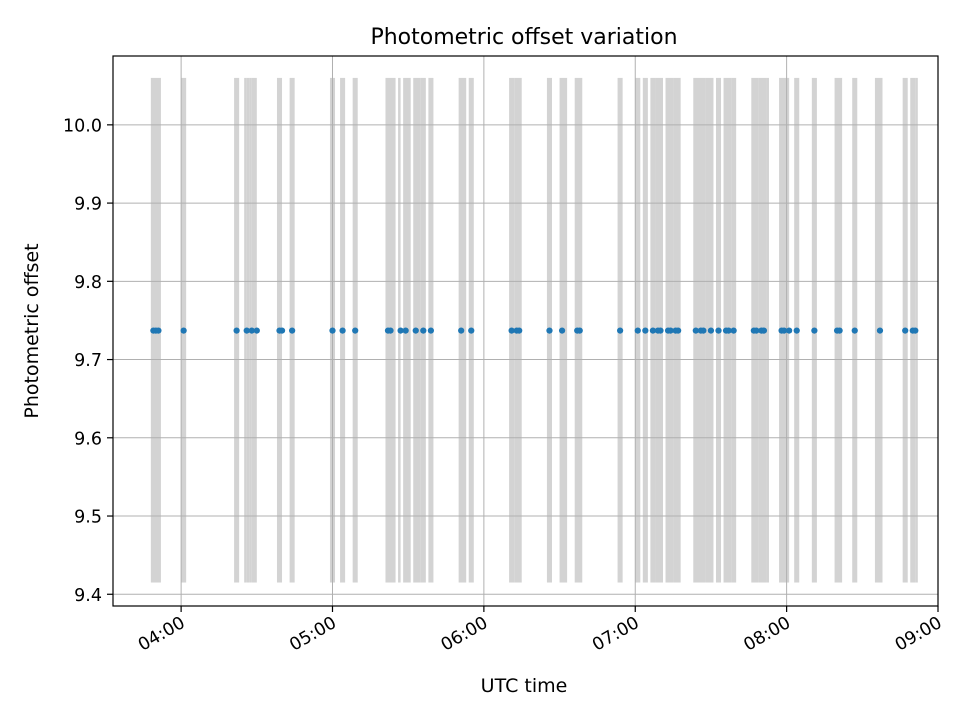  I want to click on time-span-band, so click(767, 330).